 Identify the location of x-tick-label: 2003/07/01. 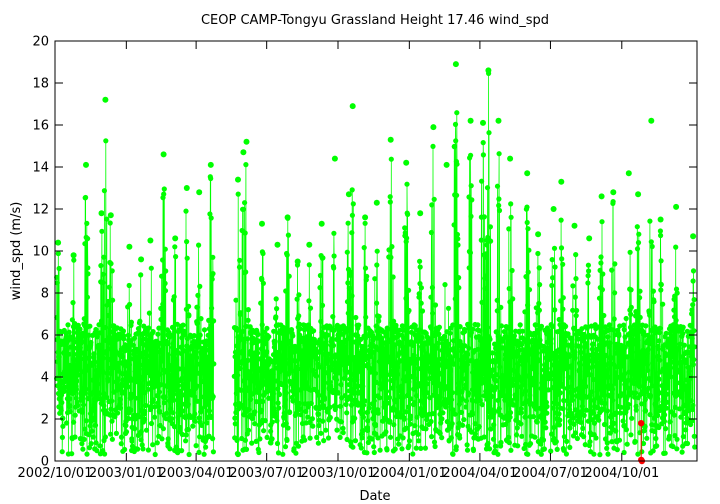
(266, 473).